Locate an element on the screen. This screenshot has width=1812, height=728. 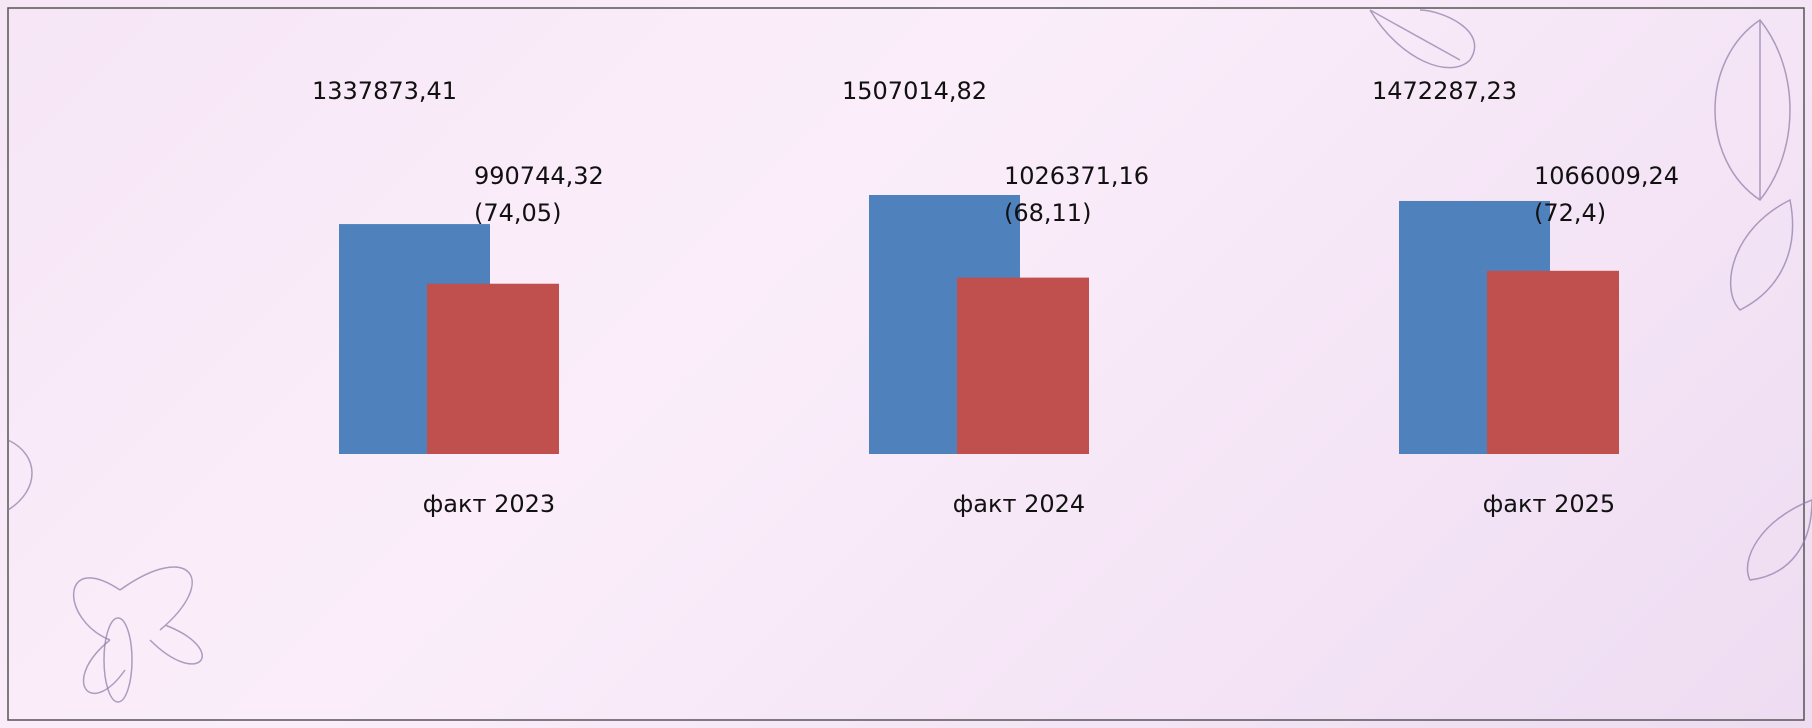
data-label: 1337873,41 is located at coordinates (384, 91).